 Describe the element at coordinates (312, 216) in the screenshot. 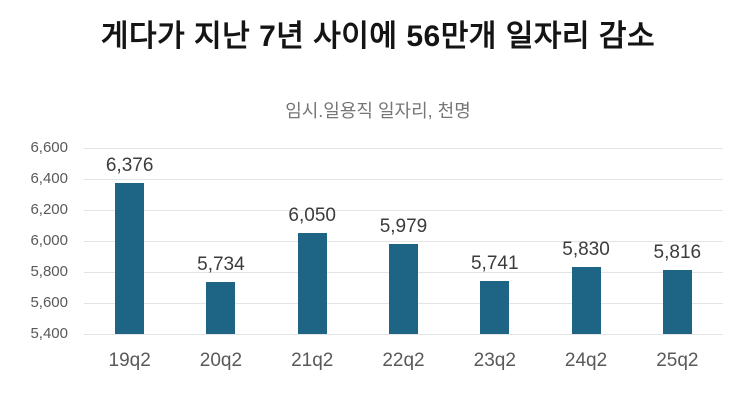

I see `bar-value-label: 6,050` at that location.